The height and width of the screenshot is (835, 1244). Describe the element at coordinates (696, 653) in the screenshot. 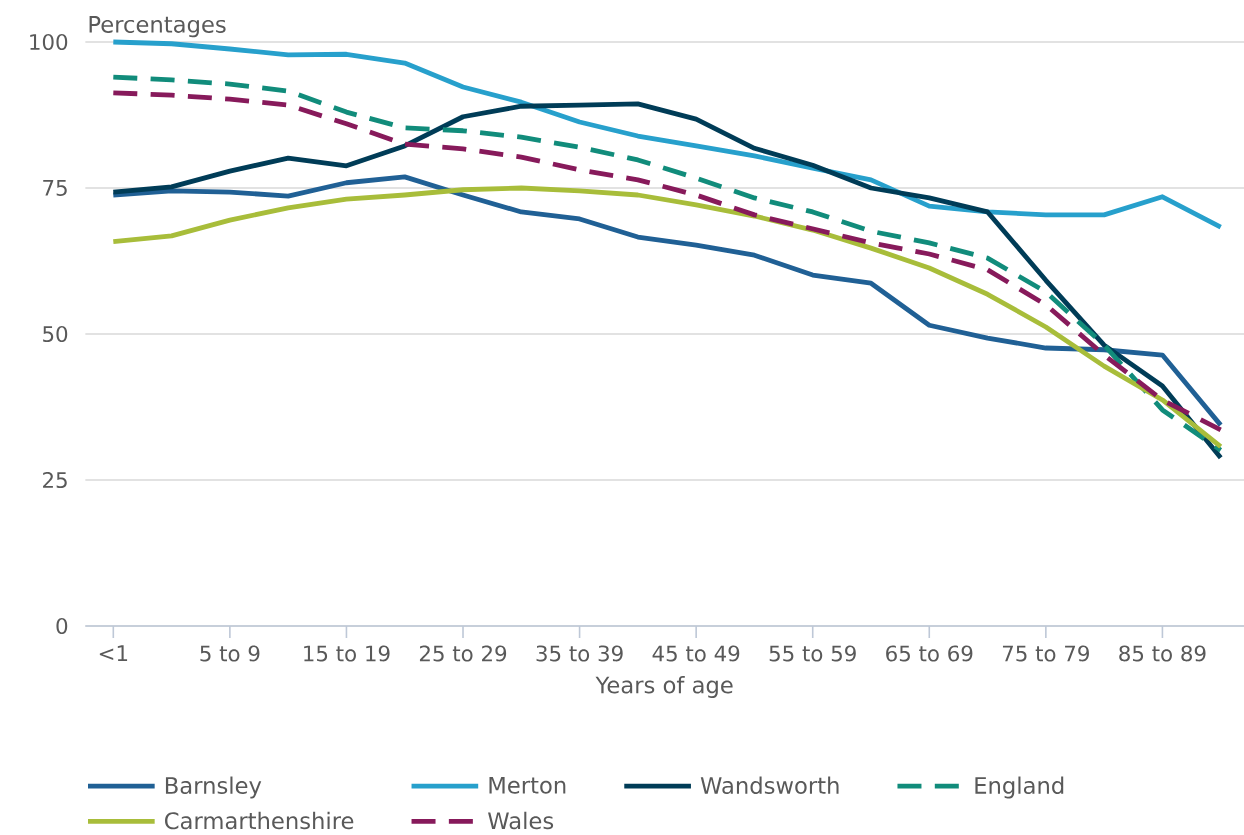

I see `x-tick-label: 45 to 49` at that location.